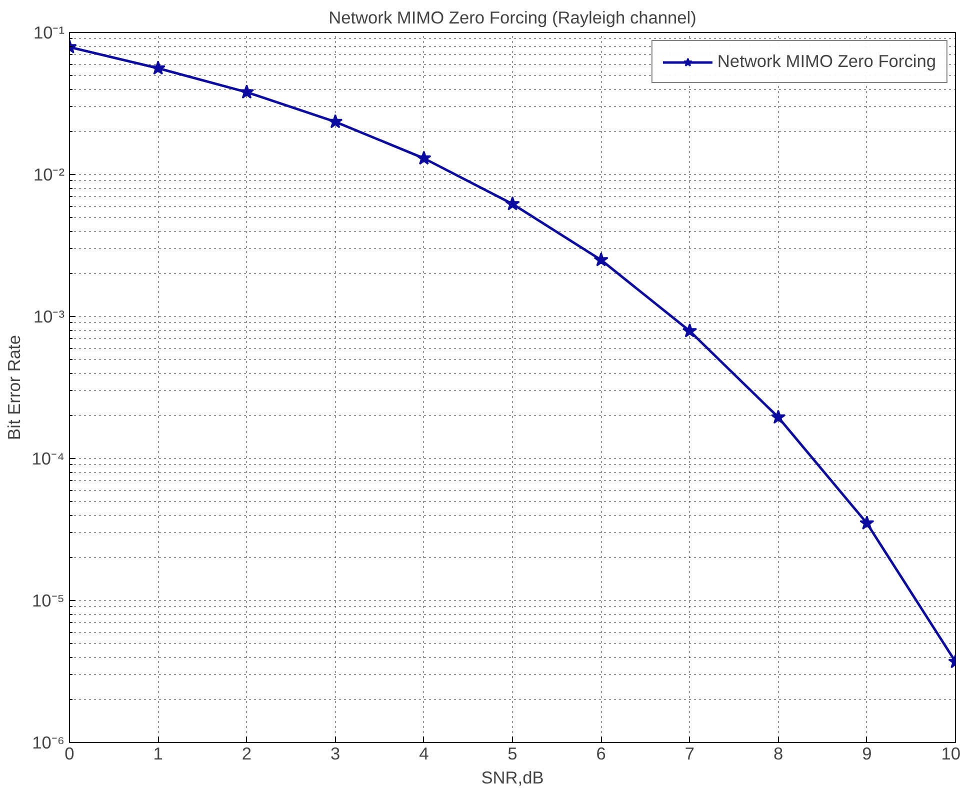 The image size is (976, 799). What do you see at coordinates (335, 754) in the screenshot?
I see `x-tick-label: 3` at bounding box center [335, 754].